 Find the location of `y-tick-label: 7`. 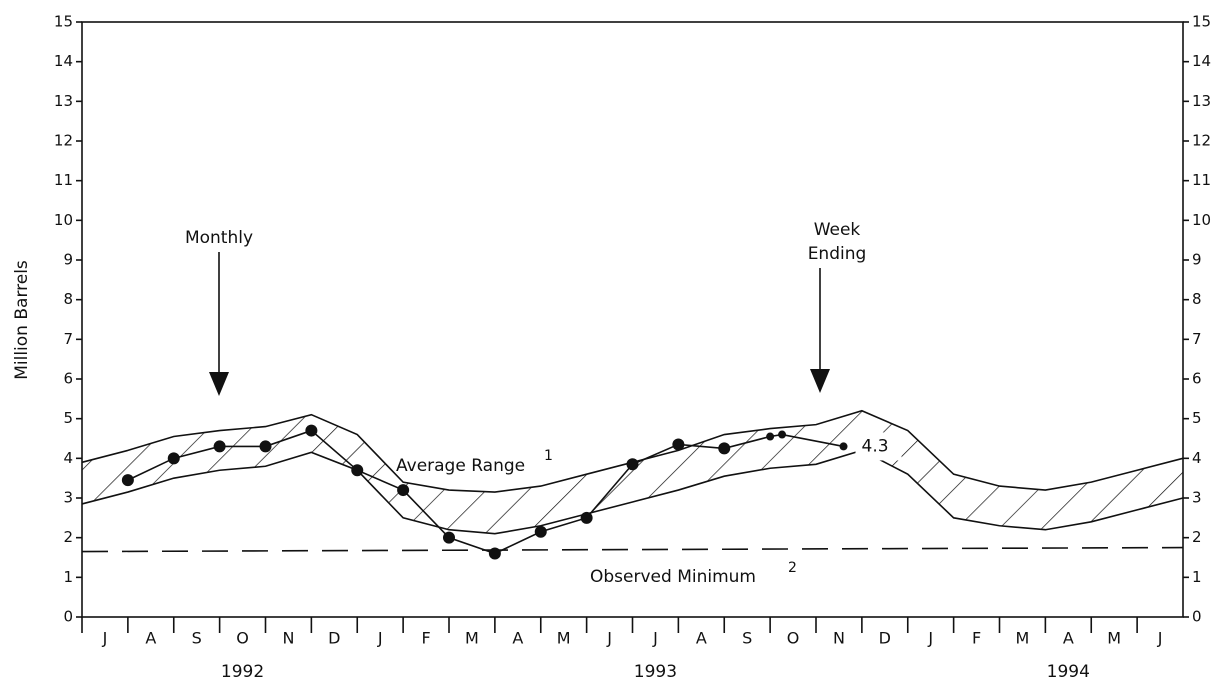

y-tick-label: 7 is located at coordinates (68, 339).